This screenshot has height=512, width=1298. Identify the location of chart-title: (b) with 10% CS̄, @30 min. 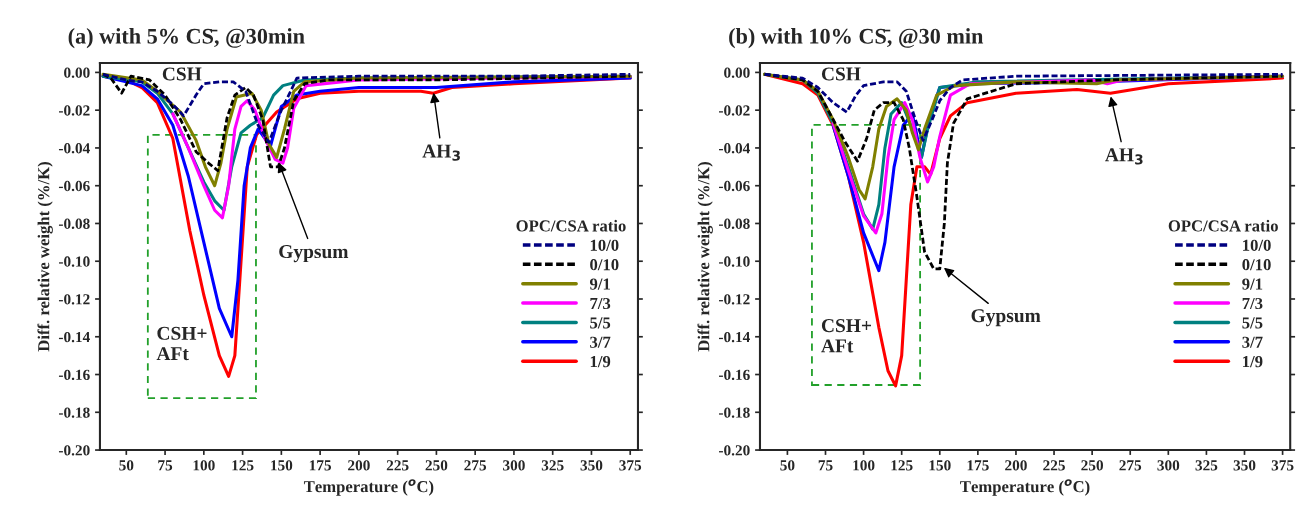
(856, 38).